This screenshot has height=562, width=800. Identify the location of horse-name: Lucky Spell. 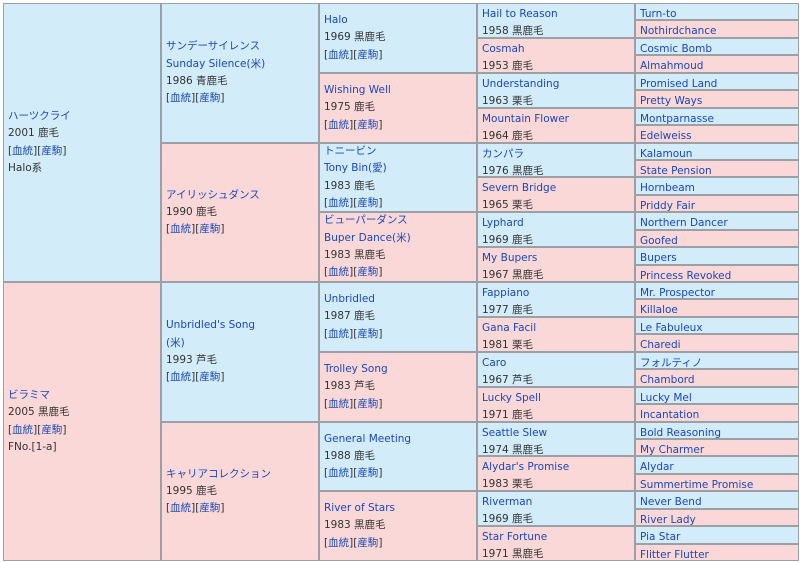
(511, 398).